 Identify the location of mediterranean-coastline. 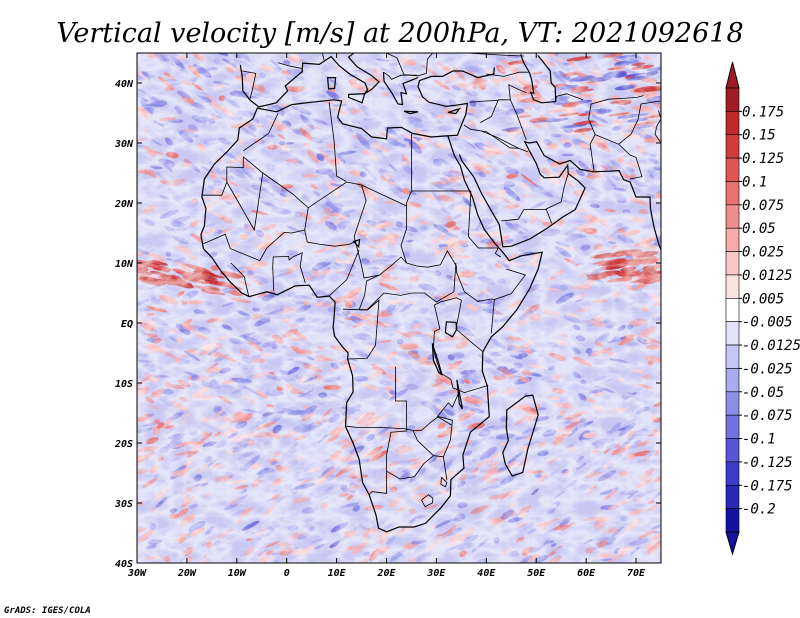
(456, 102).